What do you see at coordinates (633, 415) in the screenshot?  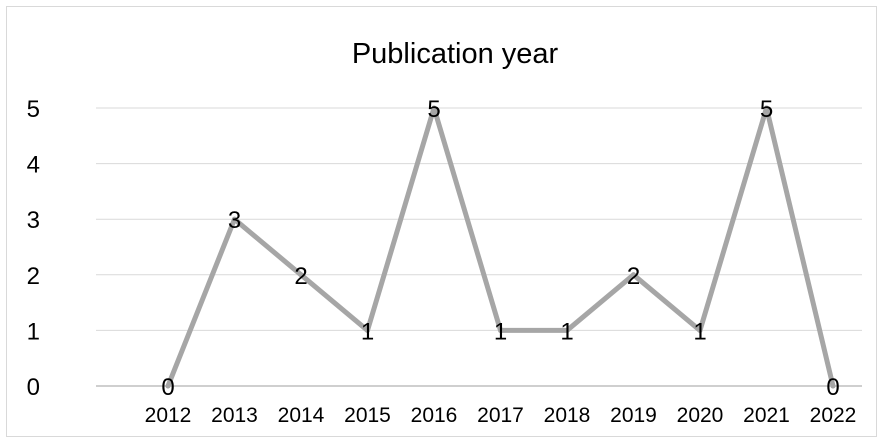 I see `x-tick-label: 2019` at bounding box center [633, 415].